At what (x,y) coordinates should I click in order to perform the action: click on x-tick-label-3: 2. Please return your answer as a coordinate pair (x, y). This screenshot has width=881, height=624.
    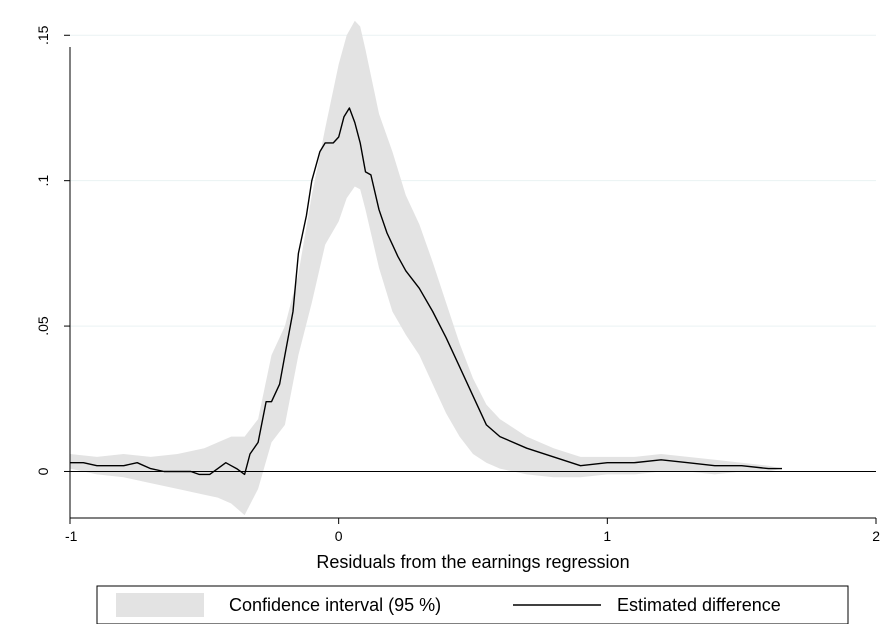
    Looking at the image, I should click on (876, 536).